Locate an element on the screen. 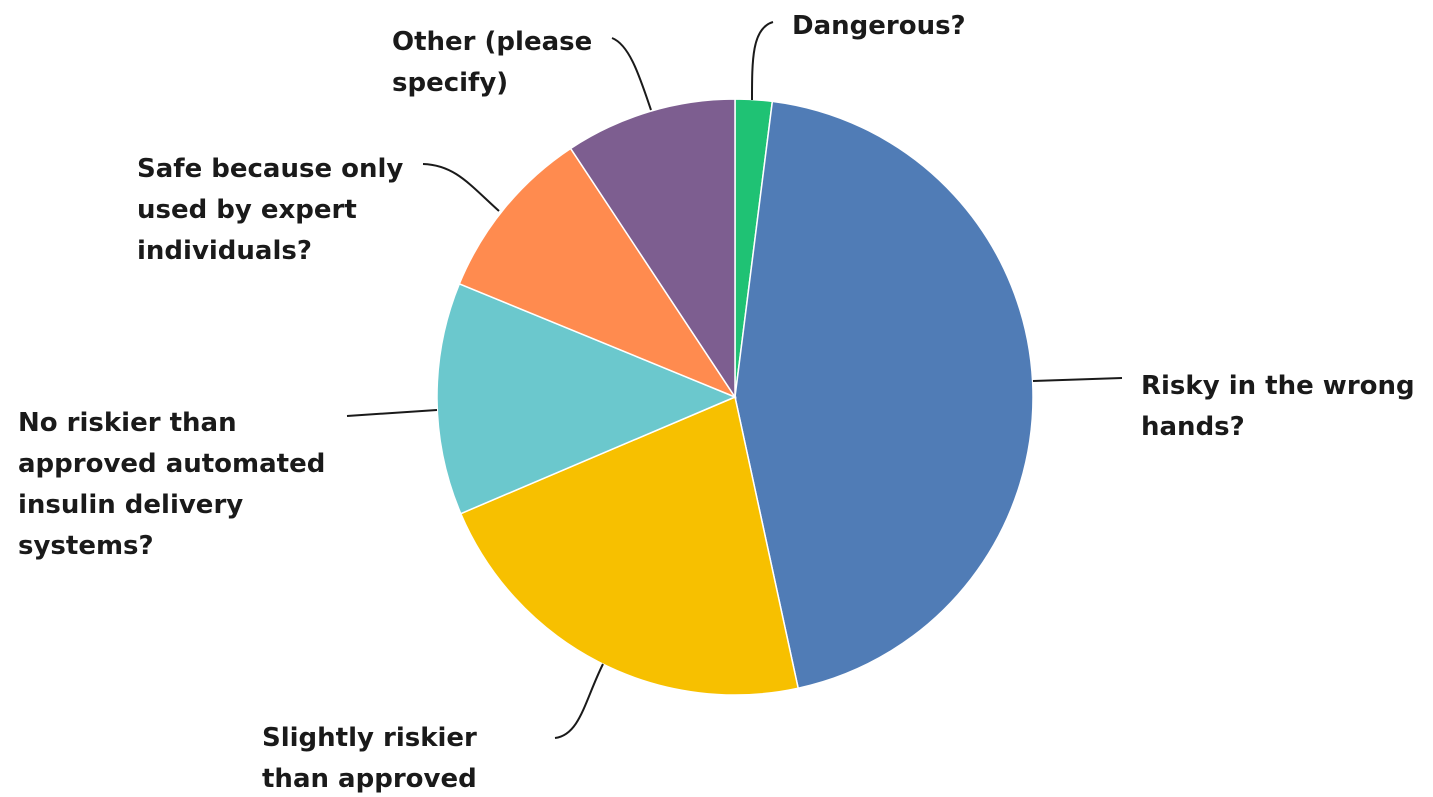  slice-label-4-line-0: Safe because only is located at coordinates (270, 169).